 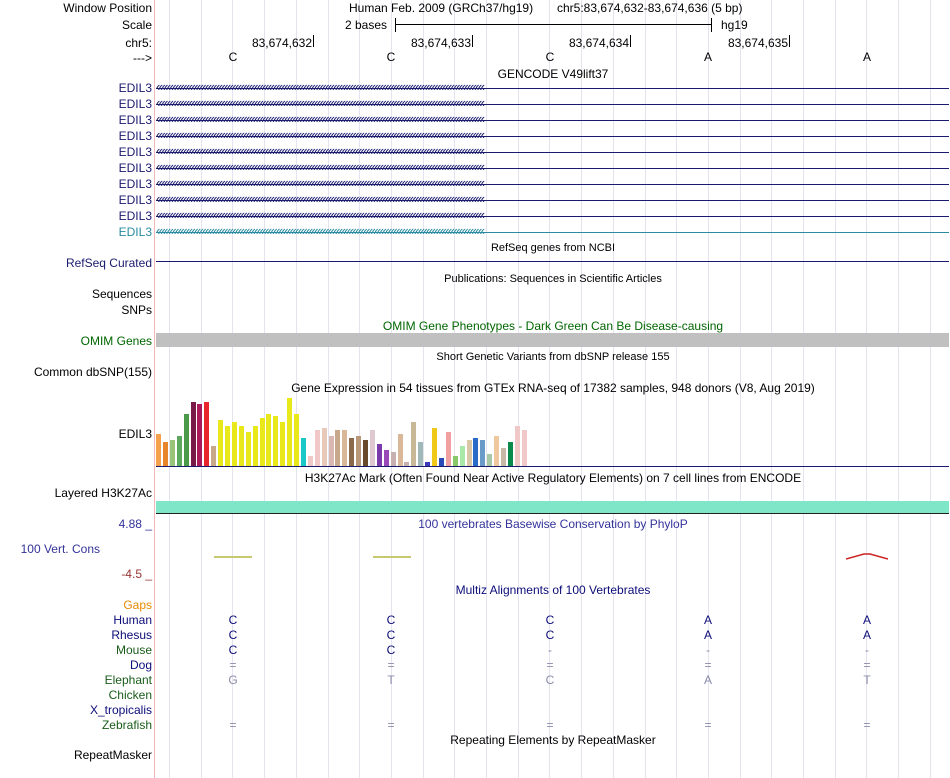 What do you see at coordinates (136, 310) in the screenshot?
I see `snps-track-label: SNPs` at bounding box center [136, 310].